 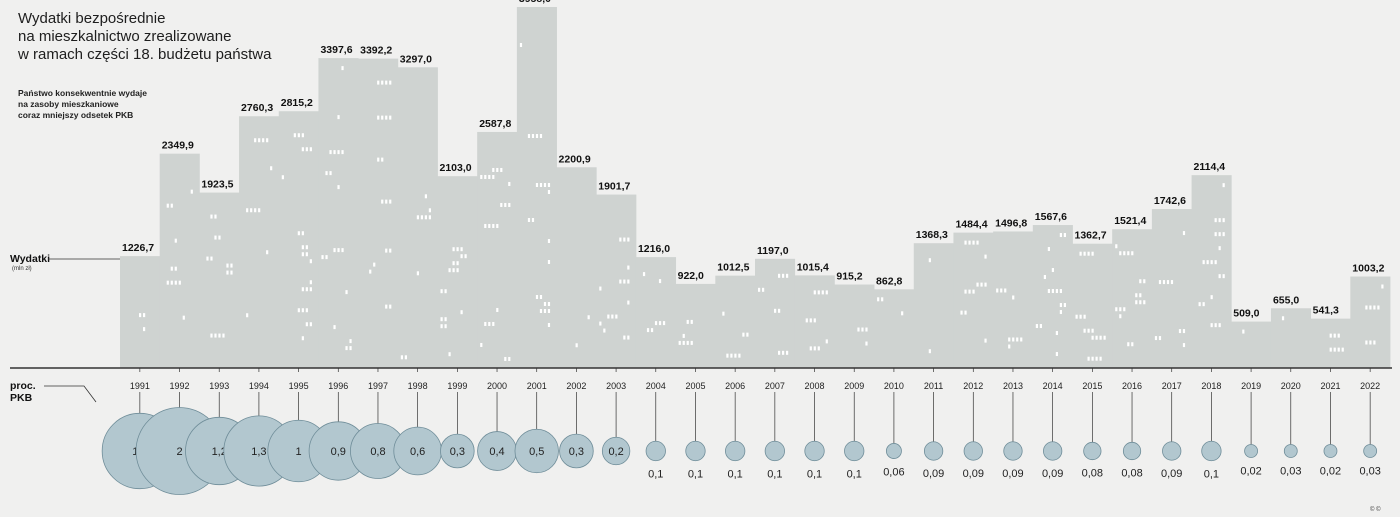 What do you see at coordinates (1290, 451) in the screenshot?
I see `gdp-circle-2020` at bounding box center [1290, 451].